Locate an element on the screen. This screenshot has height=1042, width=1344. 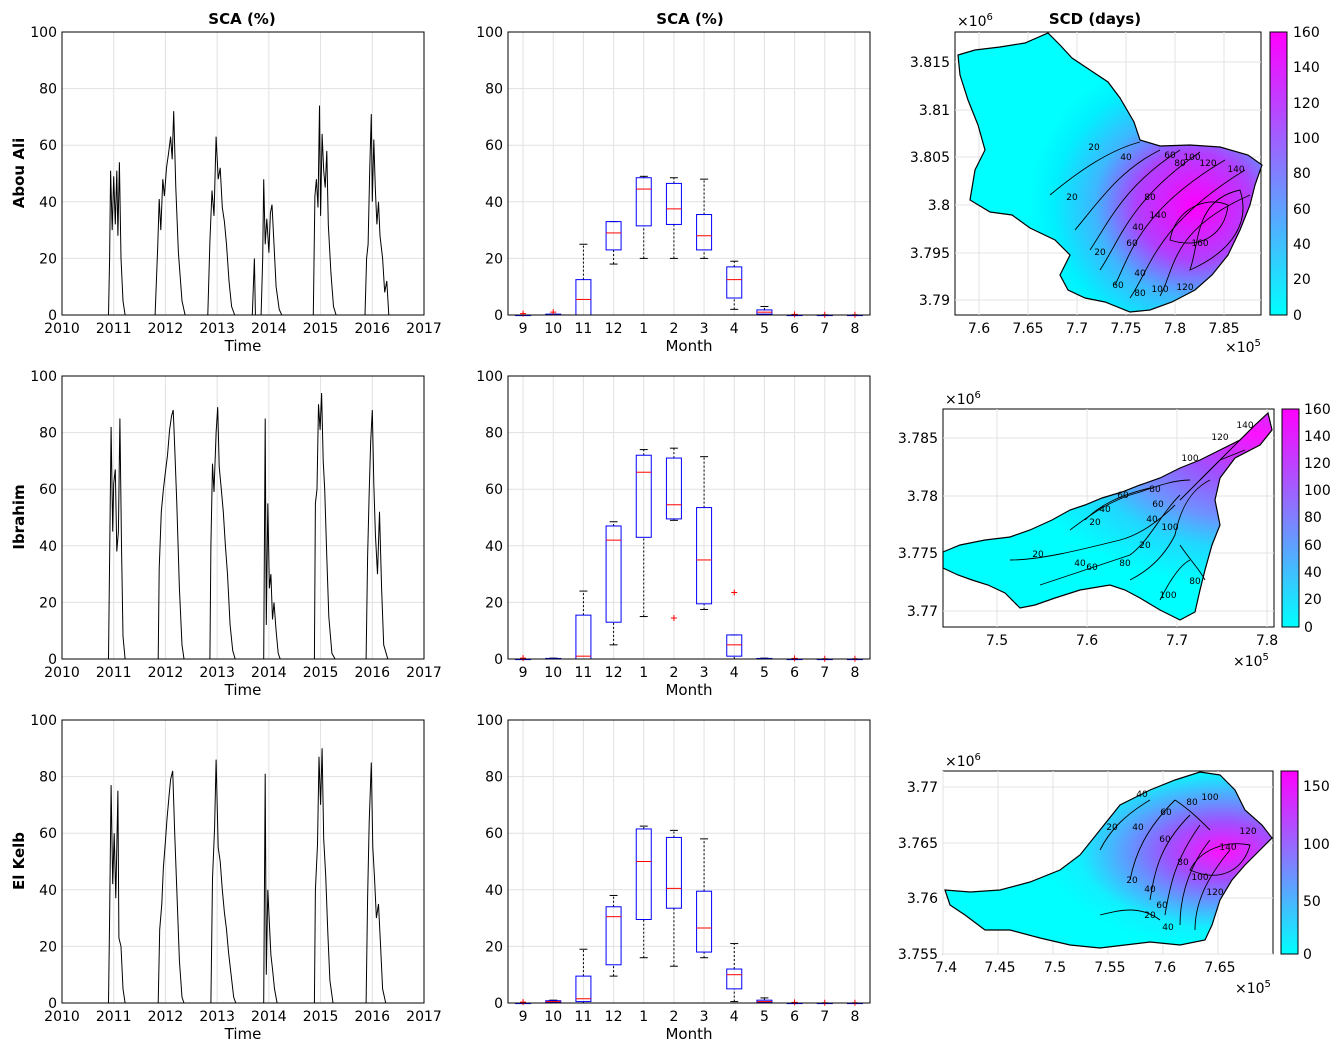
ts1-xtick-label: 2016 is located at coordinates (372, 329).